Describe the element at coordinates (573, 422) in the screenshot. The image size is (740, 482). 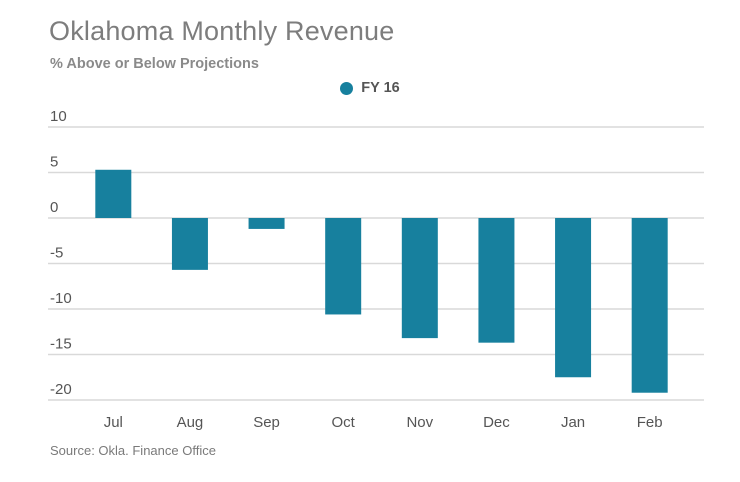
I see `x-category-label: Jan` at that location.